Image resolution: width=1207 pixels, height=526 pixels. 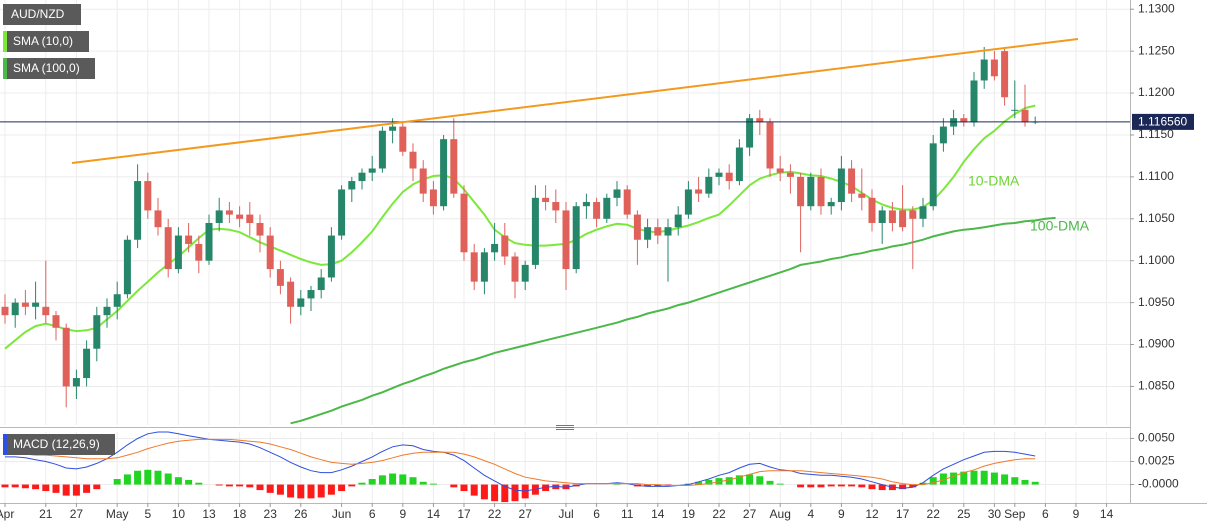 I want to click on macd-label: MACD (12,26,9), so click(x=56, y=444).